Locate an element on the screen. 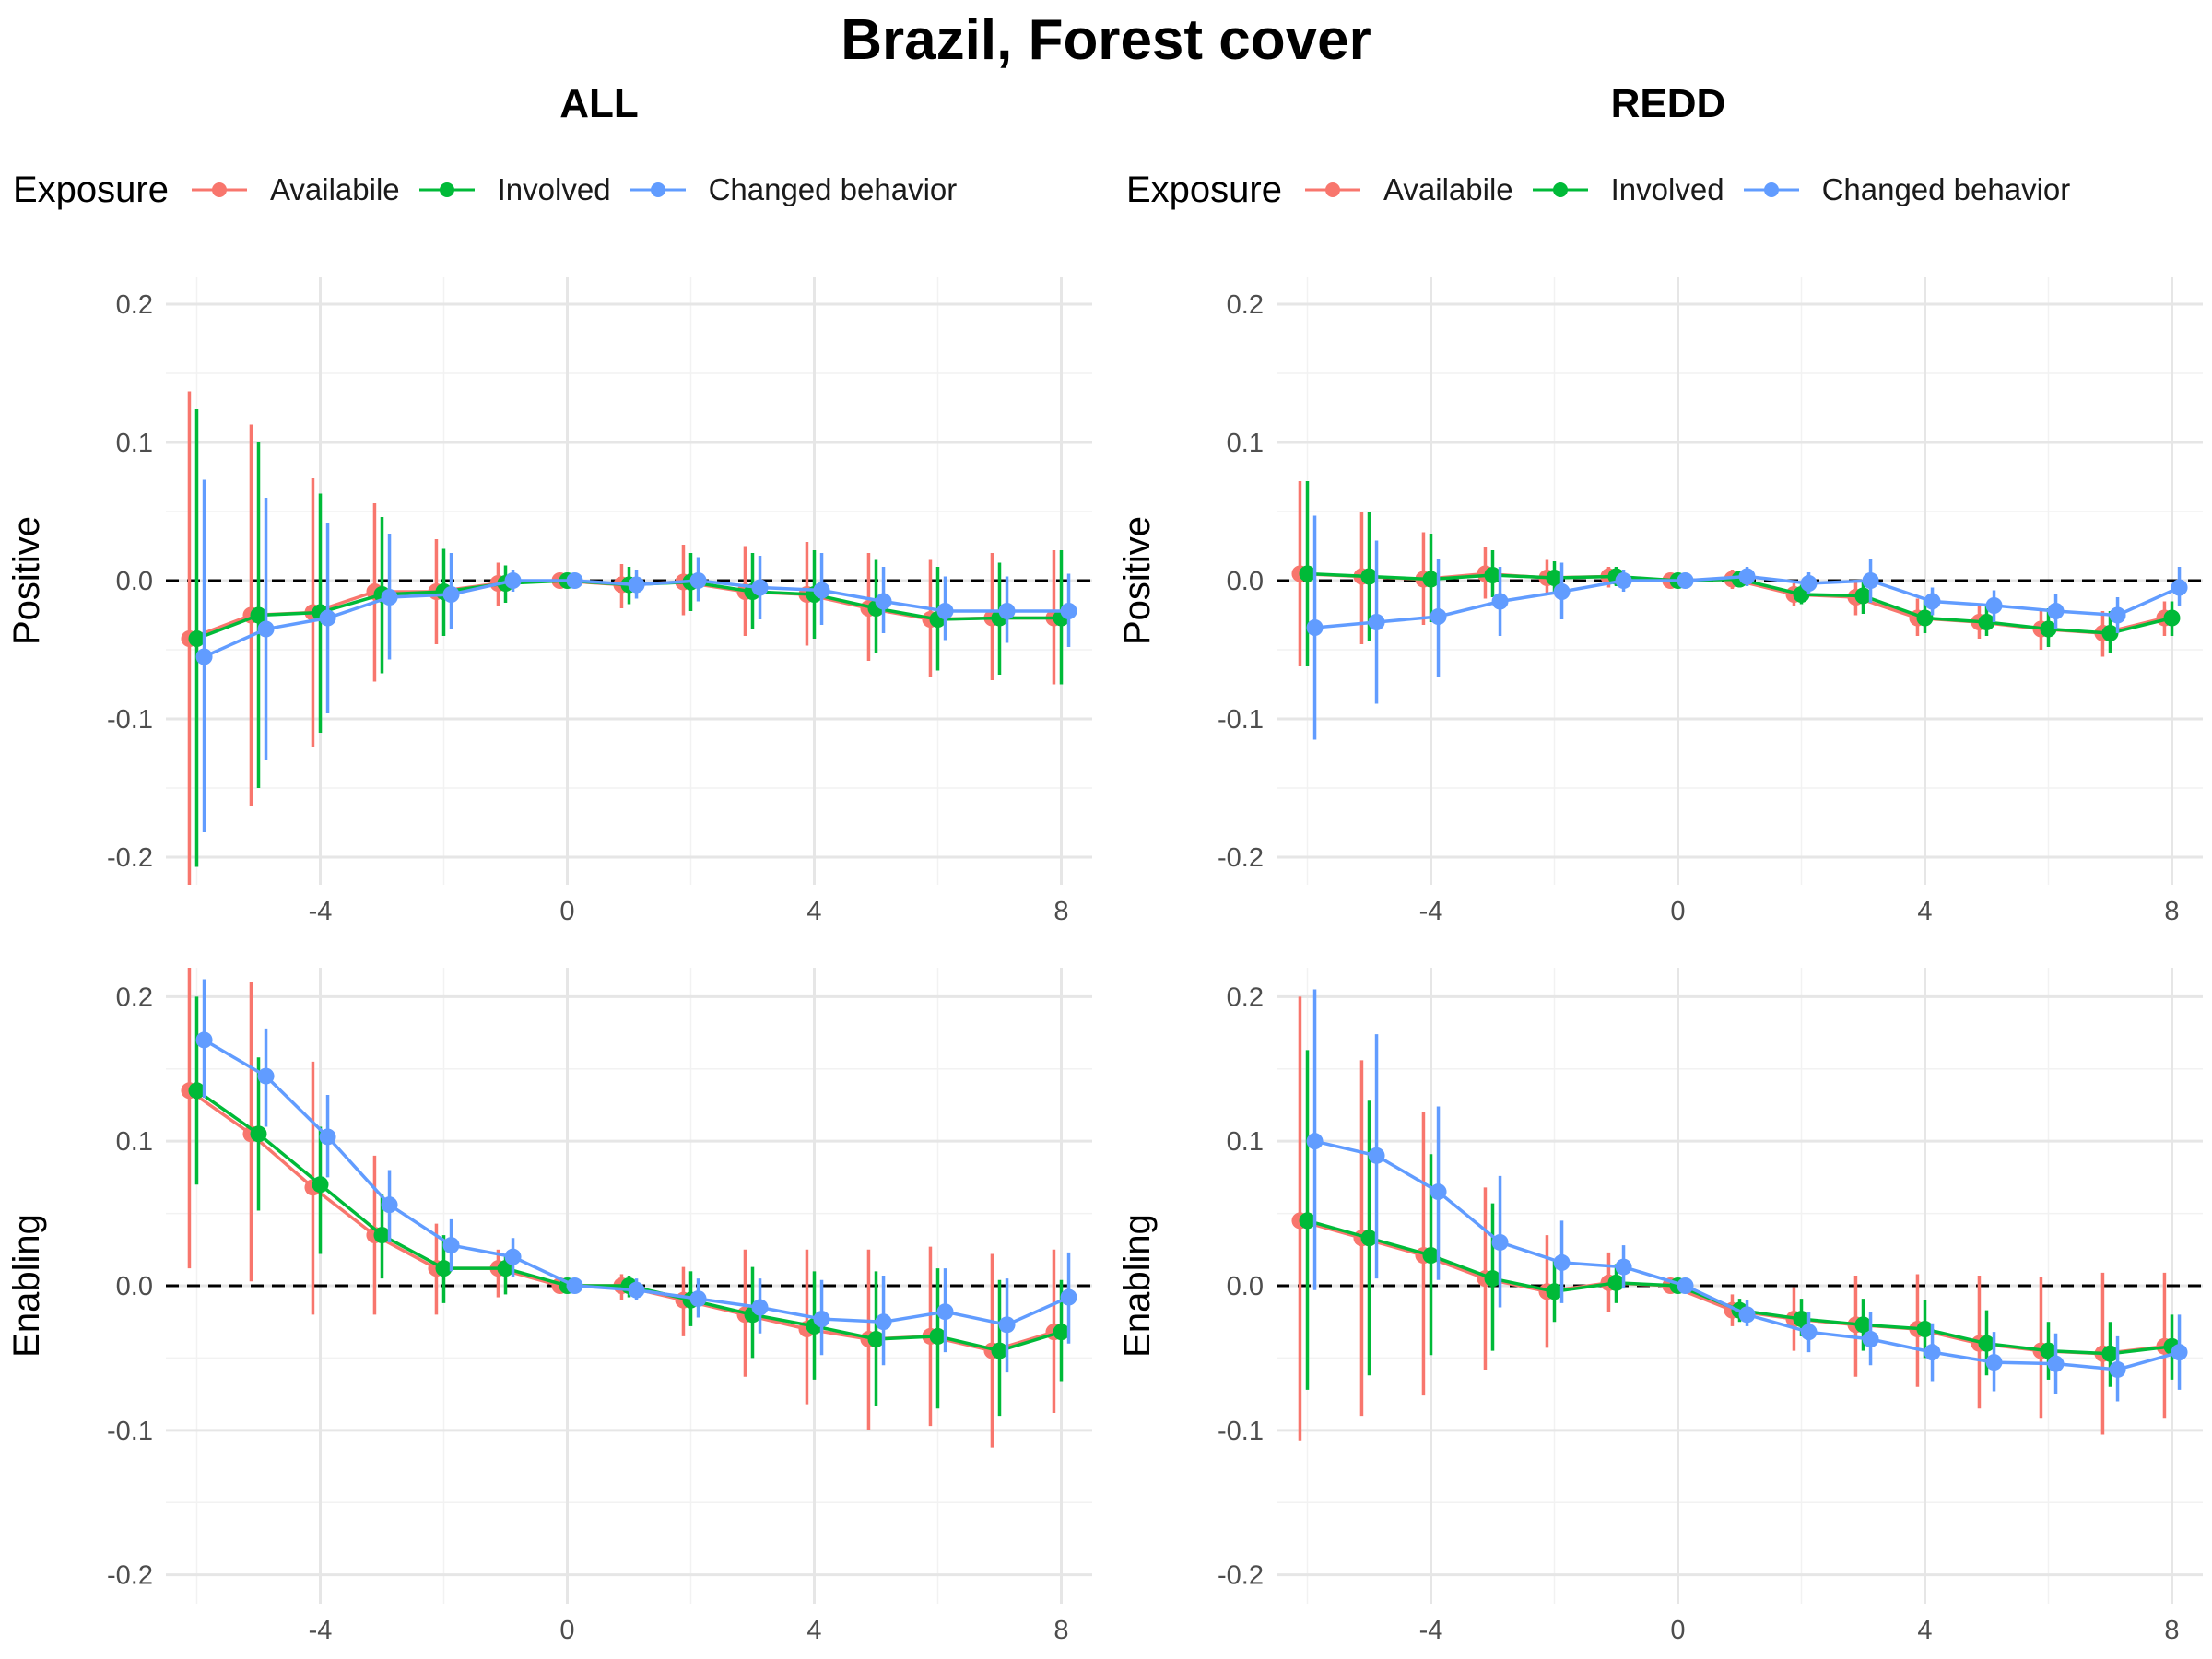 The height and width of the screenshot is (1659, 2212). panel-4-xtick-label: 0 is located at coordinates (1677, 1630).